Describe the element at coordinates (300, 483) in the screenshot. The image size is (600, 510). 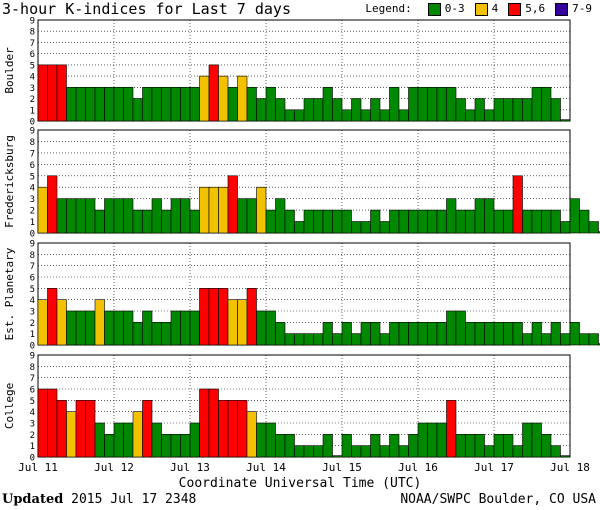
I see `x-axis-title: Coordinate Universal Time (UTC)` at that location.